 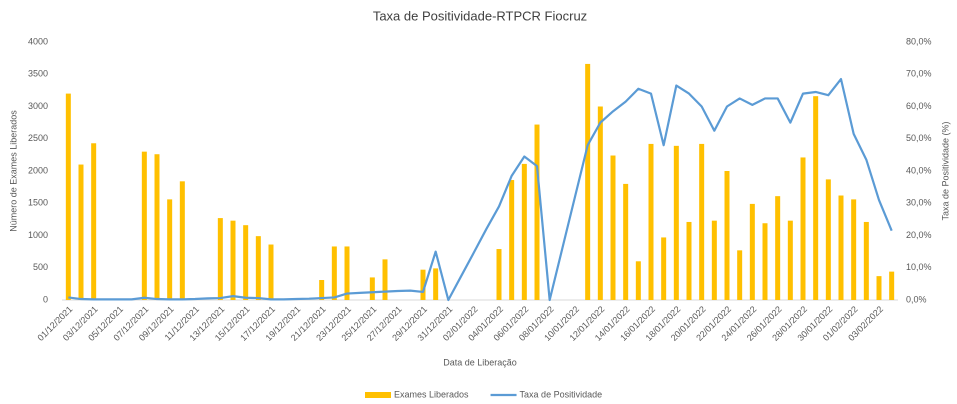 What do you see at coordinates (45, 299) in the screenshot?
I see `y-tick-label: 0` at bounding box center [45, 299].